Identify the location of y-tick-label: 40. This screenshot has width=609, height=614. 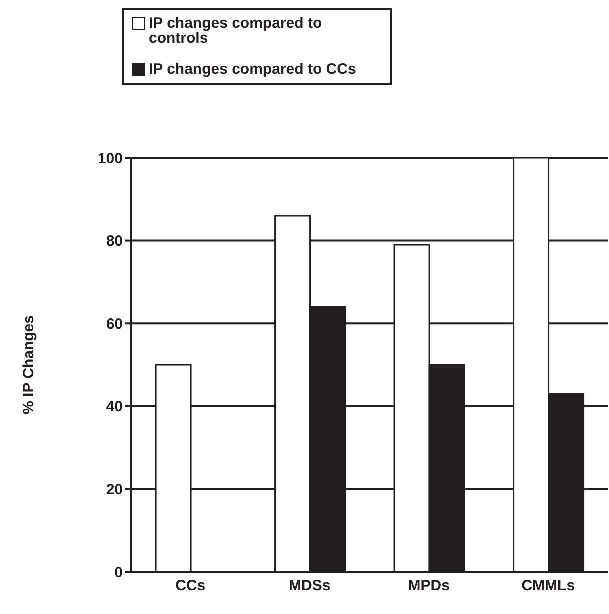
(114, 407).